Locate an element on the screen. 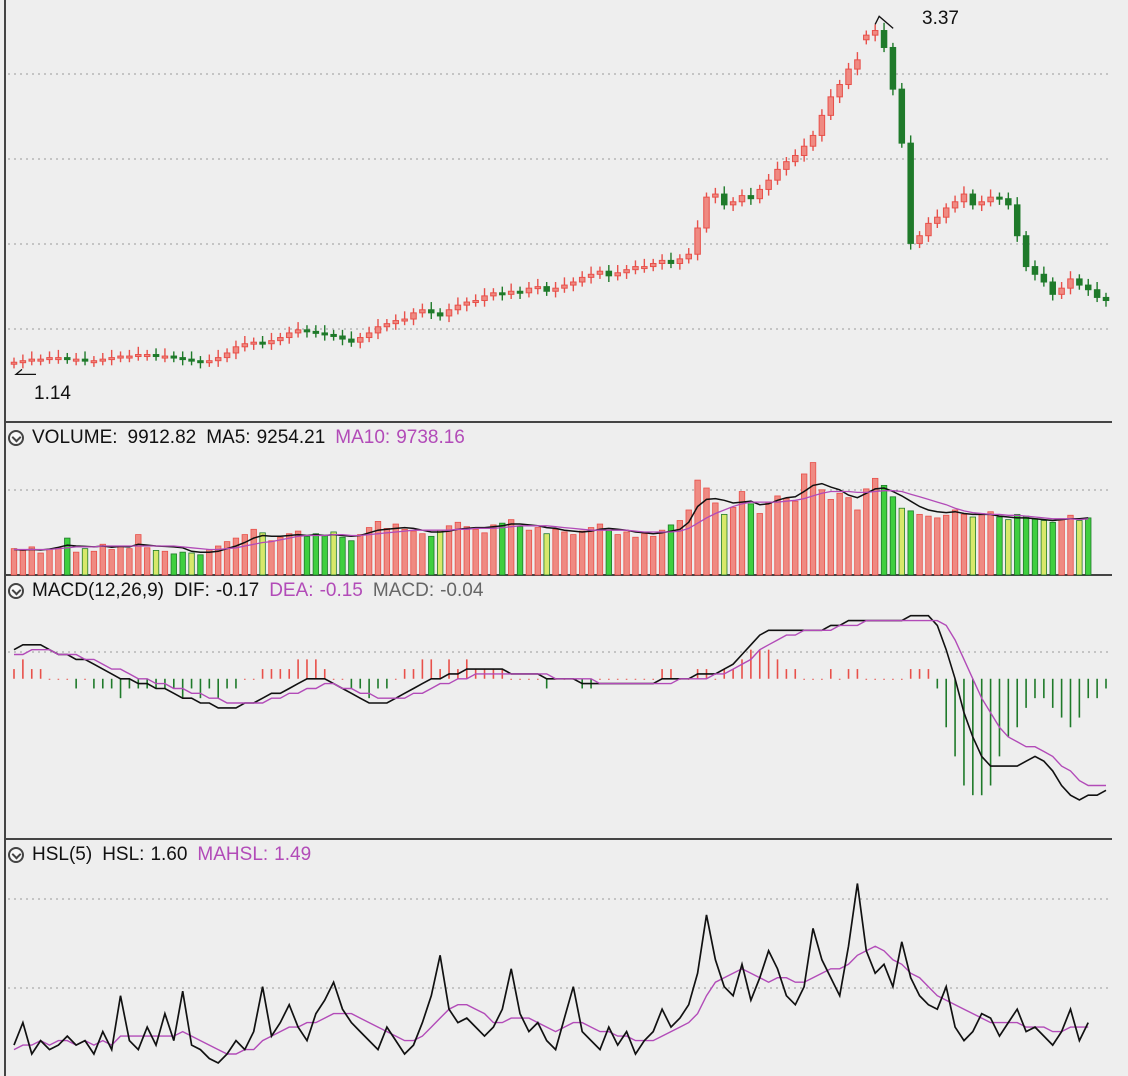 Image resolution: width=1128 pixels, height=1076 pixels. price-high-label: 3.37 is located at coordinates (940, 18).